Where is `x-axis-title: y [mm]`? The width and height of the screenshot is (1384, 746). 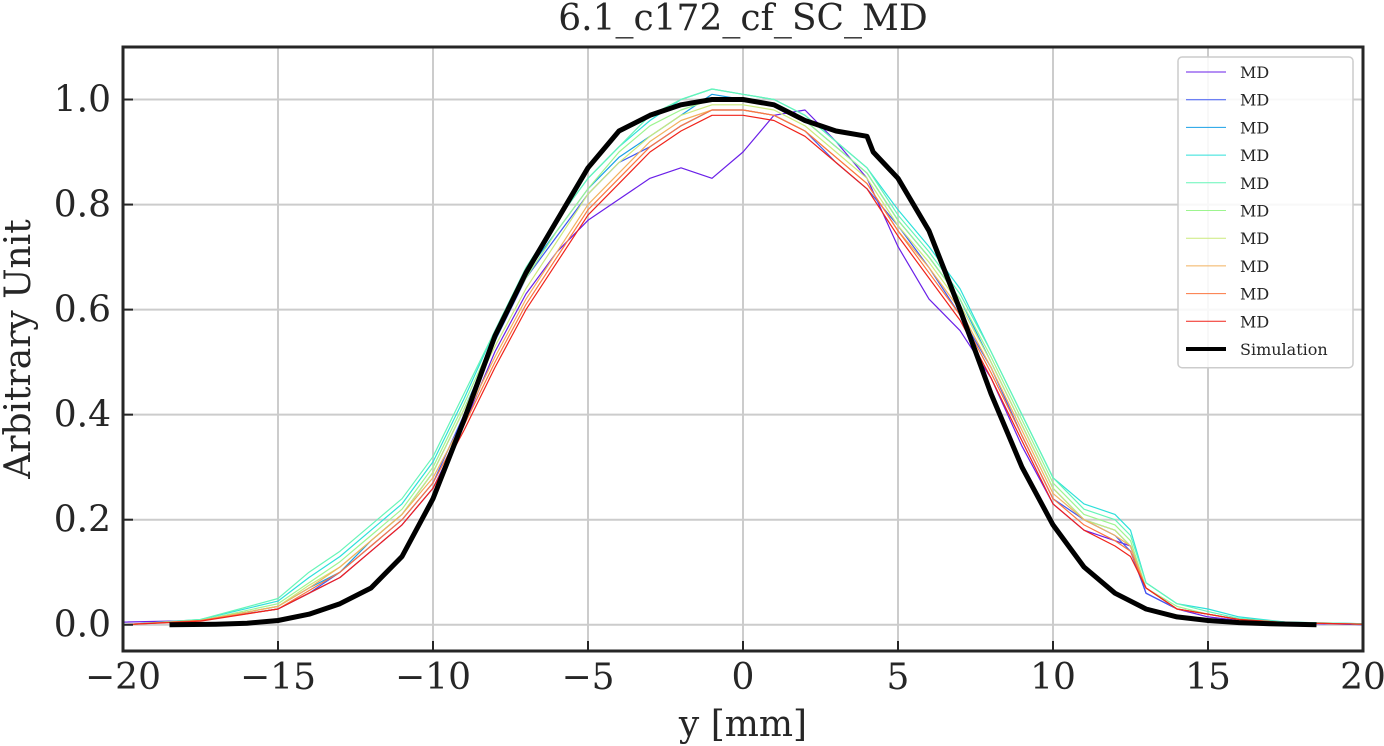 x-axis-title: y [mm] is located at coordinates (742, 724).